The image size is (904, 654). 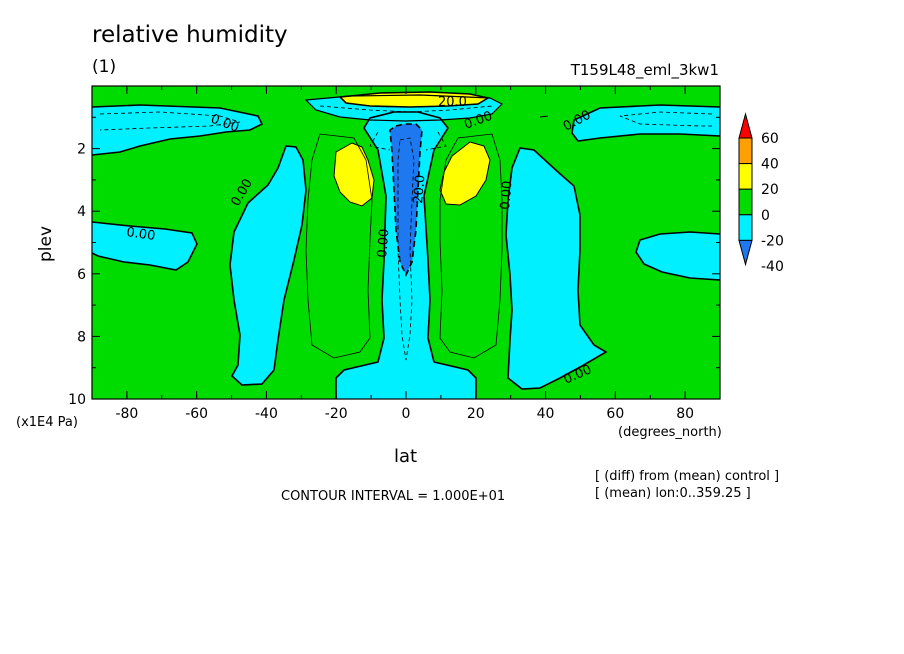 I want to click on y-tick-label: 10, so click(x=77, y=400).